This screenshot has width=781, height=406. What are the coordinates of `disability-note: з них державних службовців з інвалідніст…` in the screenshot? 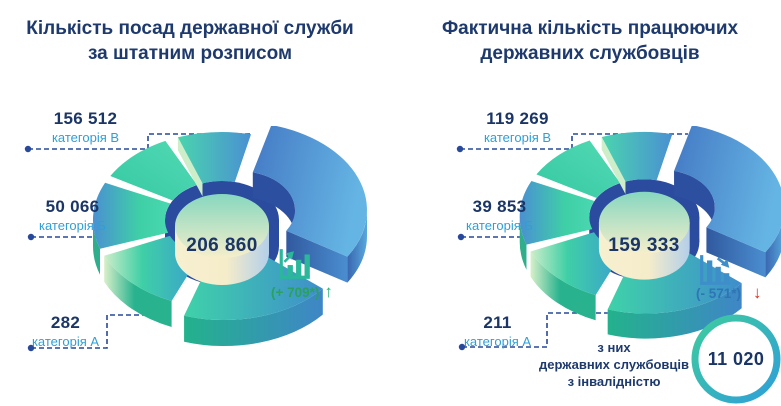 It's located at (614, 365).